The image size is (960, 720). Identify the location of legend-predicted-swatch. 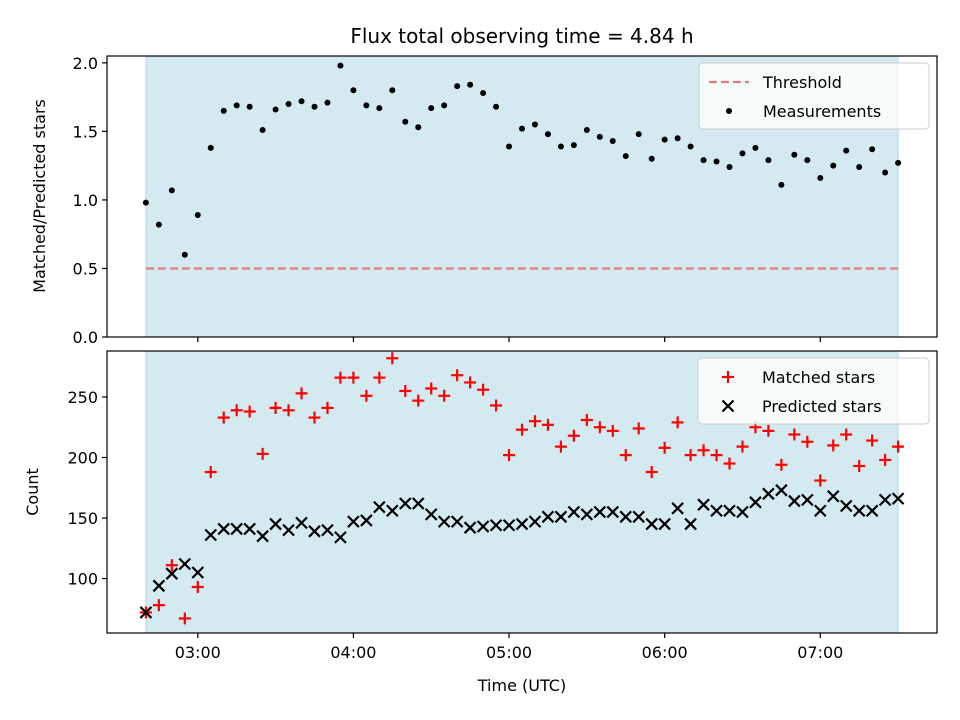
(728, 406).